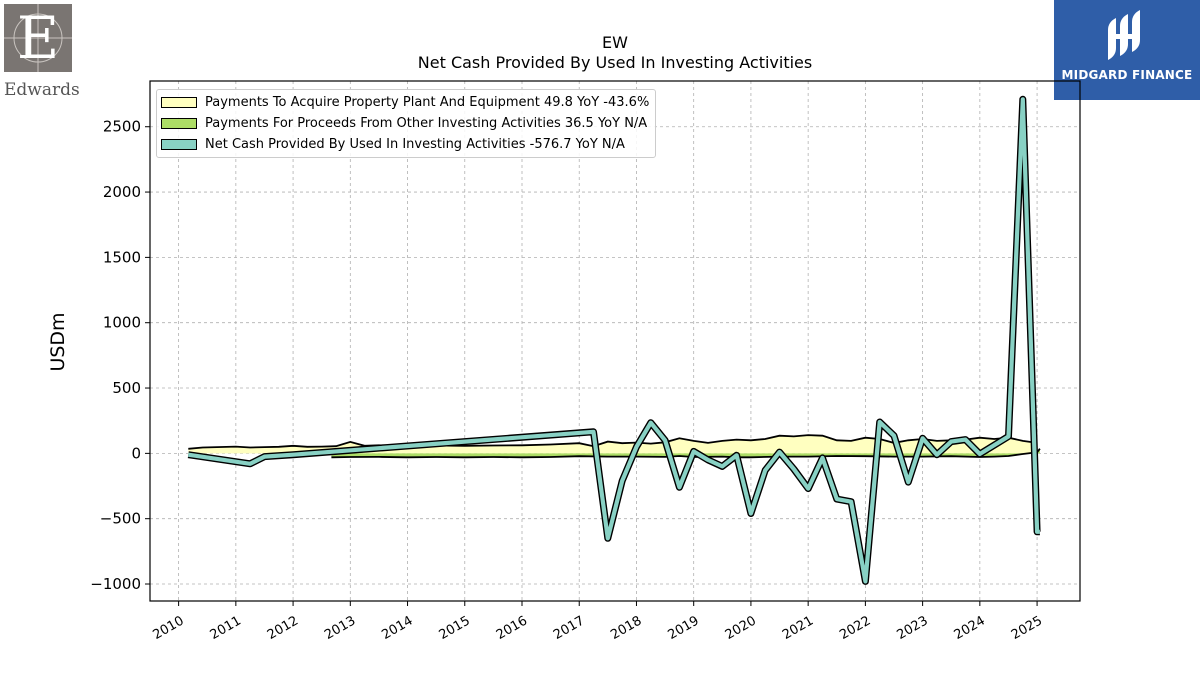  What do you see at coordinates (626, 628) in the screenshot?
I see `x-tick-label: 2018` at bounding box center [626, 628].